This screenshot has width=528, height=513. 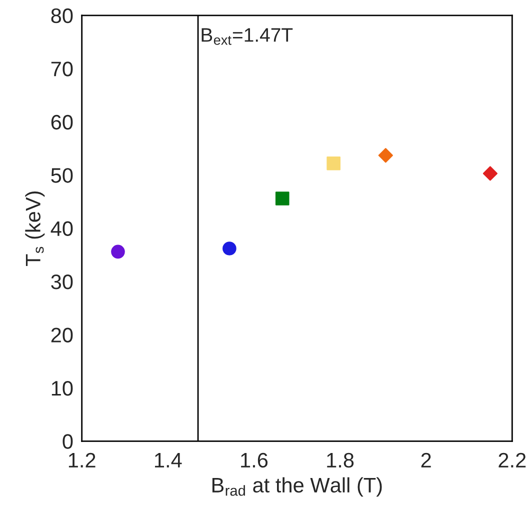 I want to click on y-axis-title: T$_{s}$ (keV), so click(x=35, y=228).